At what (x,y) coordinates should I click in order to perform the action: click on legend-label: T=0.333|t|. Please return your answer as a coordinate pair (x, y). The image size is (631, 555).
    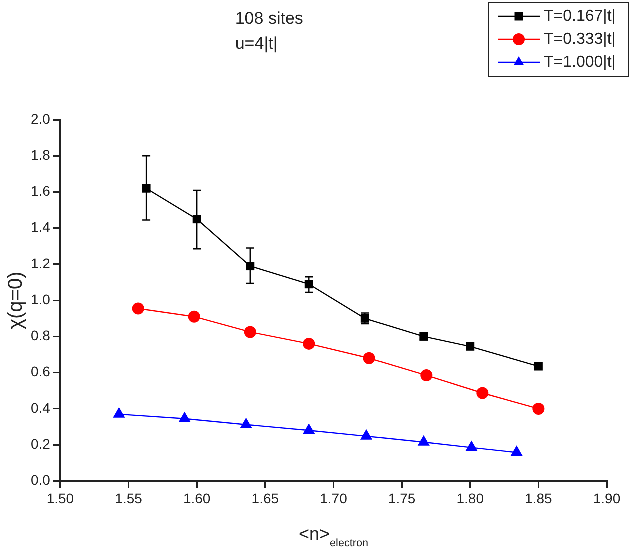
    Looking at the image, I should click on (580, 39).